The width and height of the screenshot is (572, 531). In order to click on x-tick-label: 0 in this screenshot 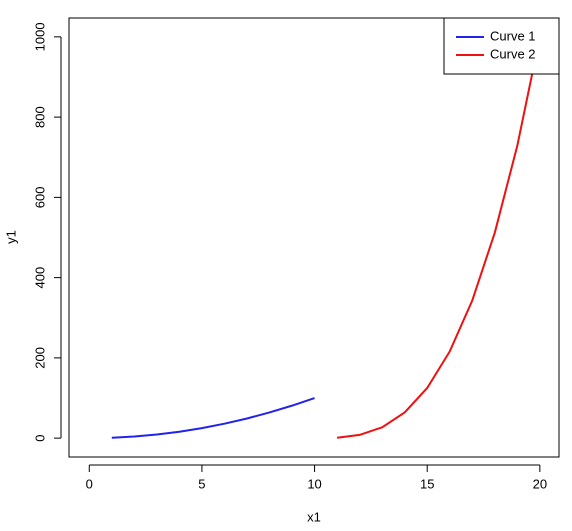, I will do `click(89, 483)`.